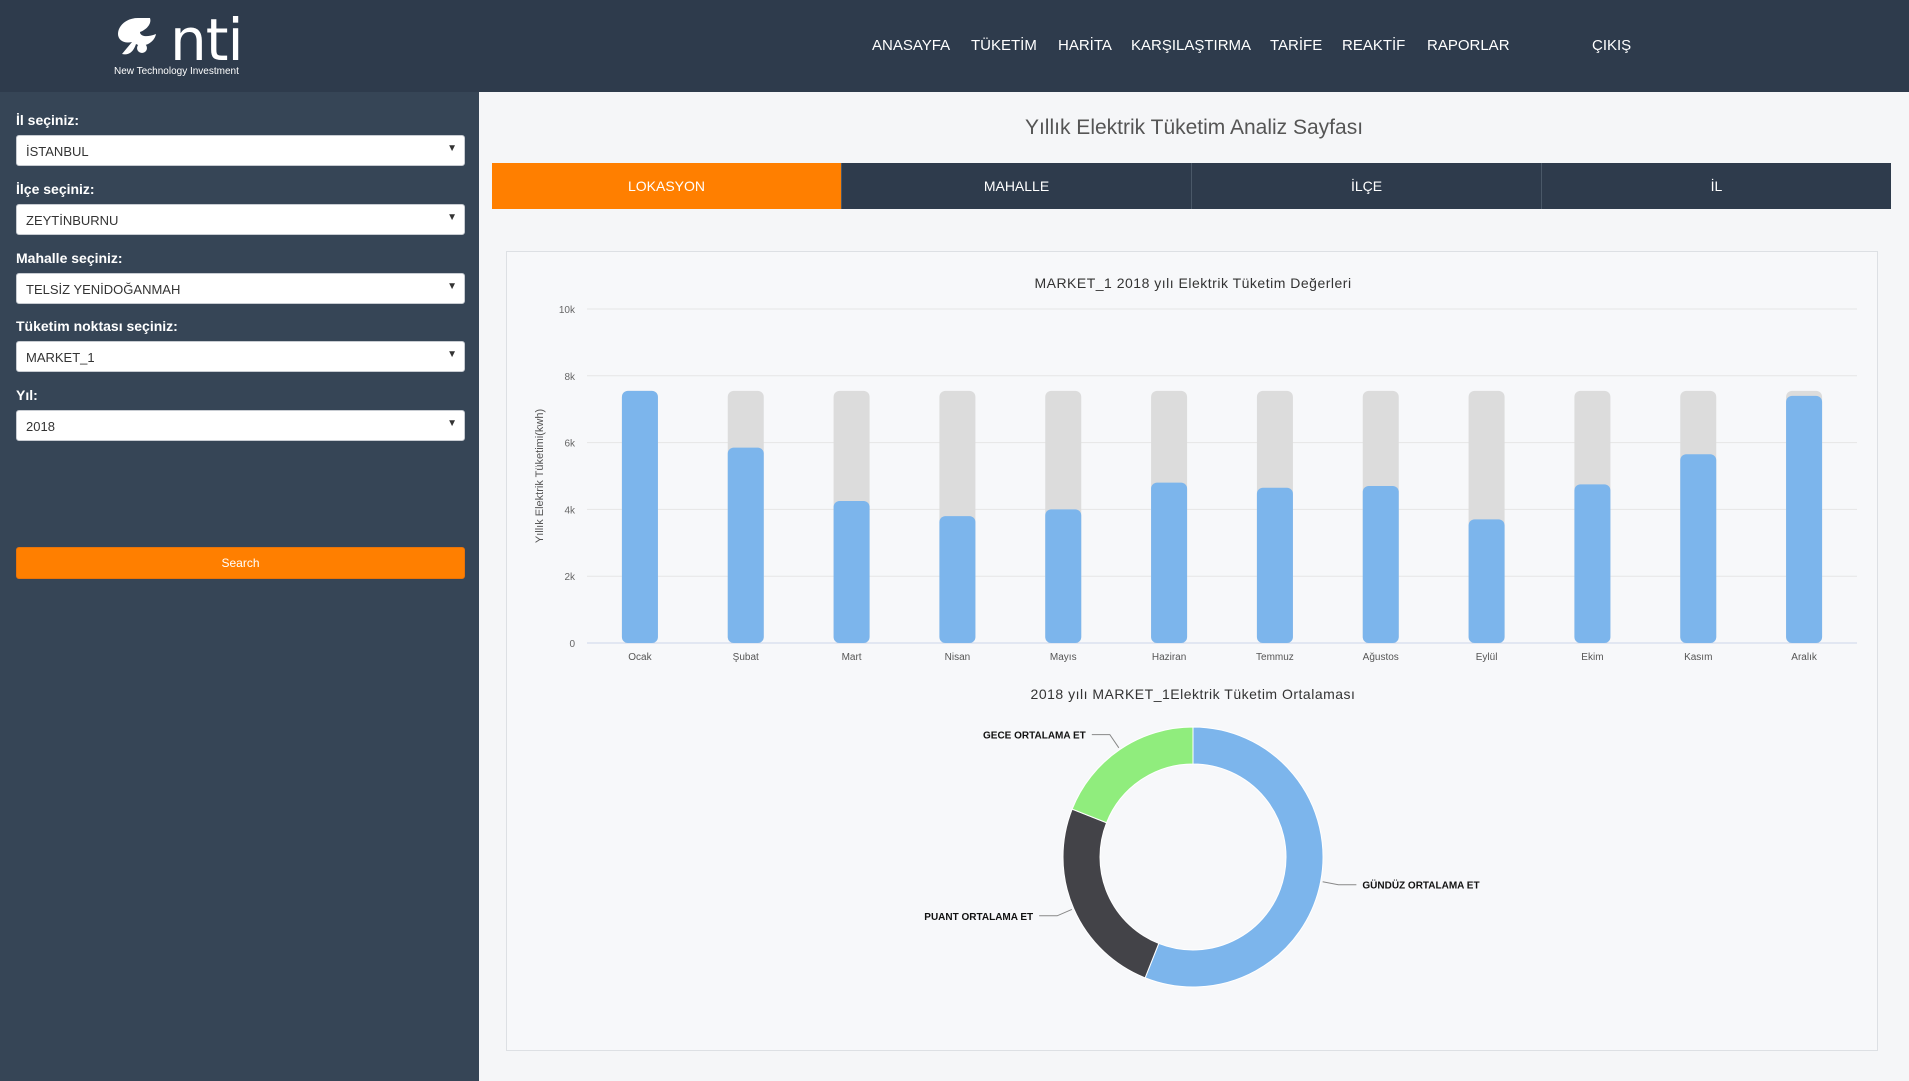 Image resolution: width=1909 pixels, height=1081 pixels. I want to click on y-tick-label: 0, so click(572, 644).